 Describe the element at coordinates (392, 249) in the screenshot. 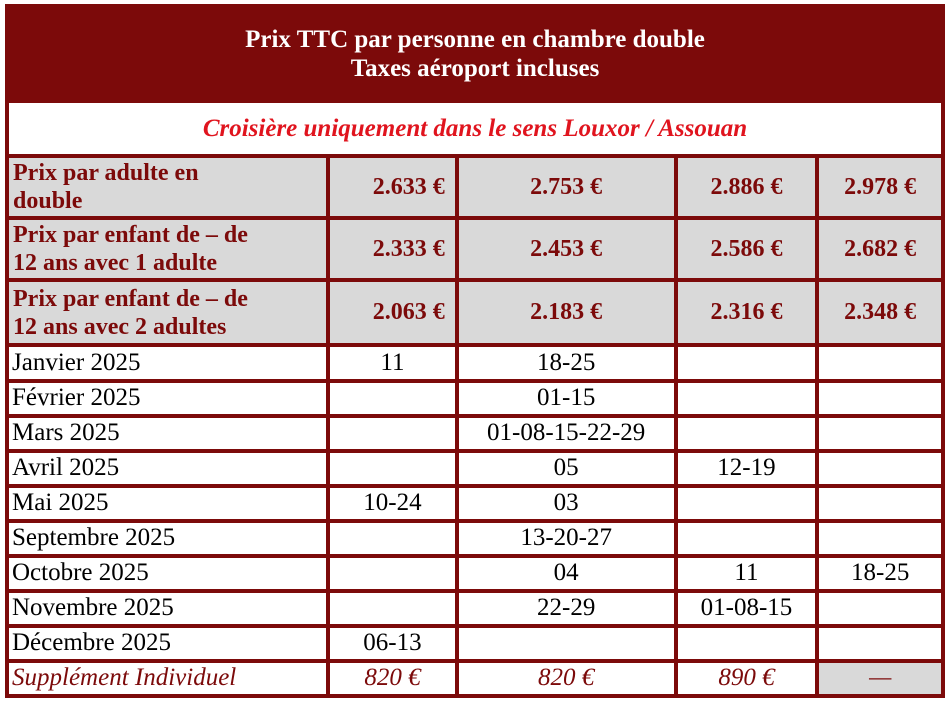

I see `price-value: 2.333 €` at that location.